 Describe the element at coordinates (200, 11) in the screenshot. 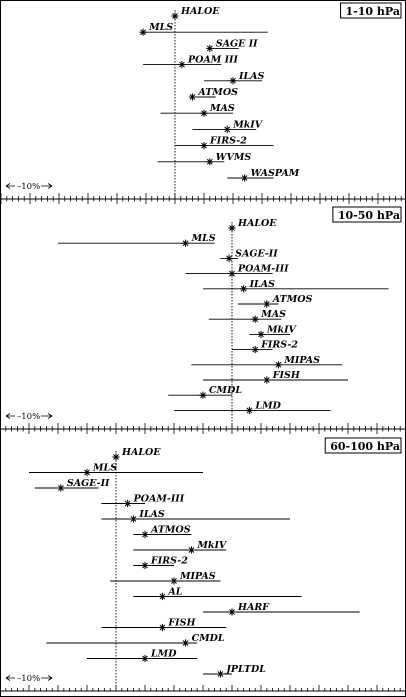

I see `point-label: HALOE` at that location.